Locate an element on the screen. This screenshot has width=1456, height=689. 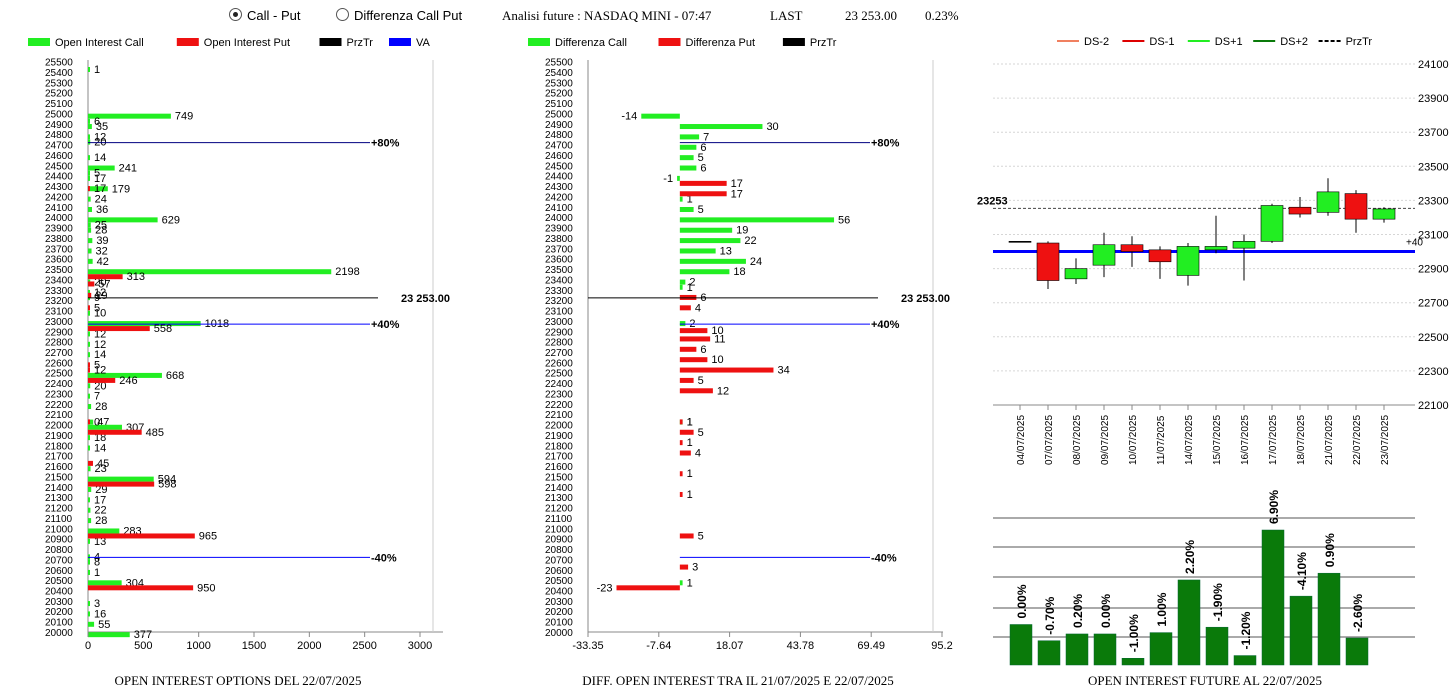
p1-put-bar-label: 6 is located at coordinates (703, 350).